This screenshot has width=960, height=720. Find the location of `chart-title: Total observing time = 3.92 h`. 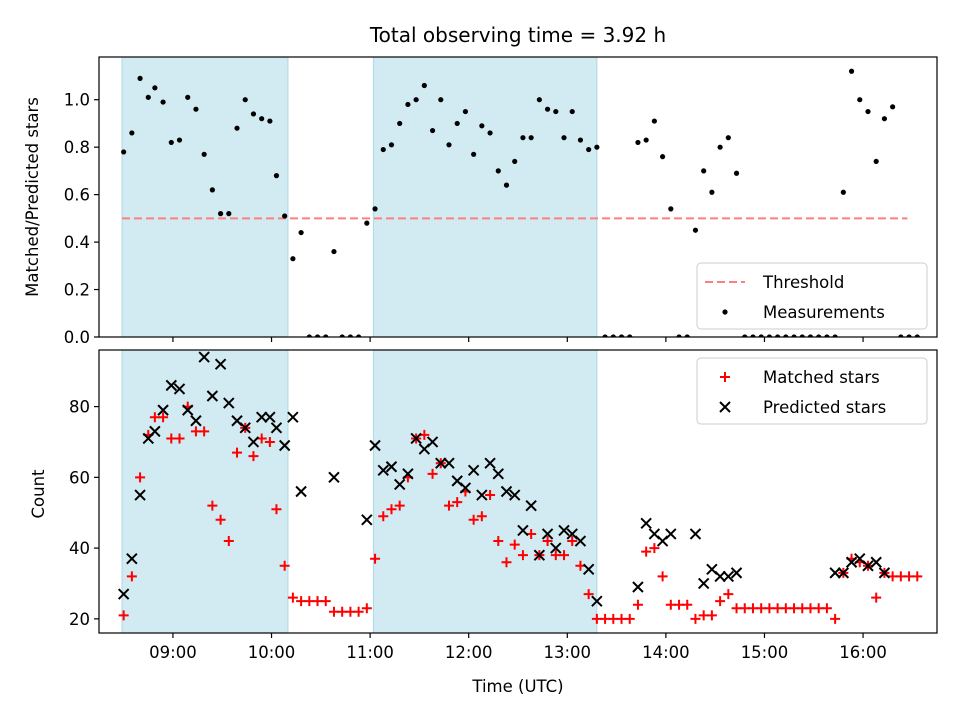

chart-title: Total observing time = 3.92 h is located at coordinates (517, 35).